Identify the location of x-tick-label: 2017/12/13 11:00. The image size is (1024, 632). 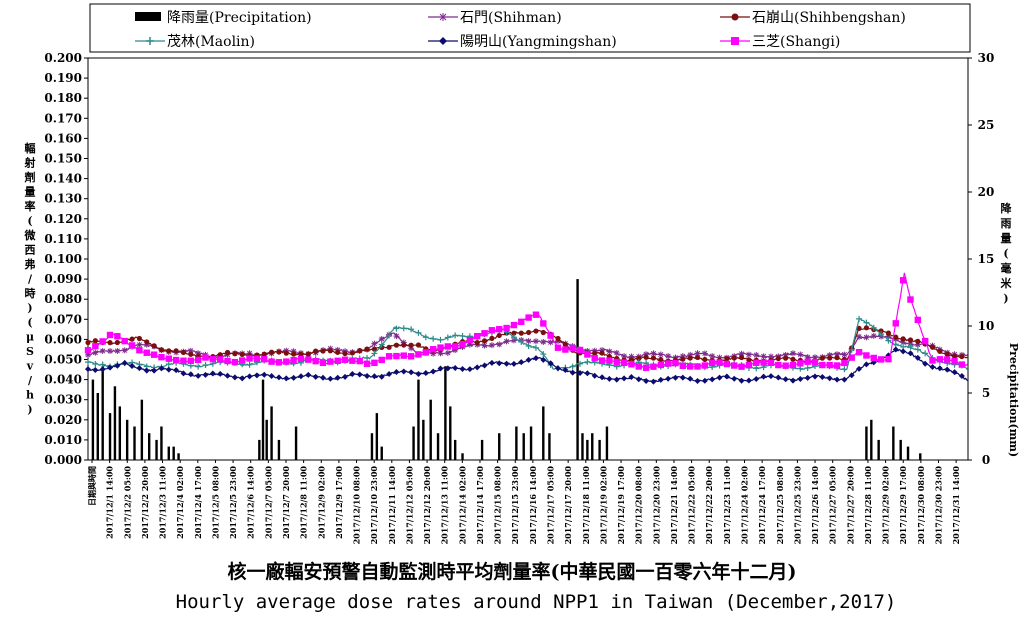
(445, 505).